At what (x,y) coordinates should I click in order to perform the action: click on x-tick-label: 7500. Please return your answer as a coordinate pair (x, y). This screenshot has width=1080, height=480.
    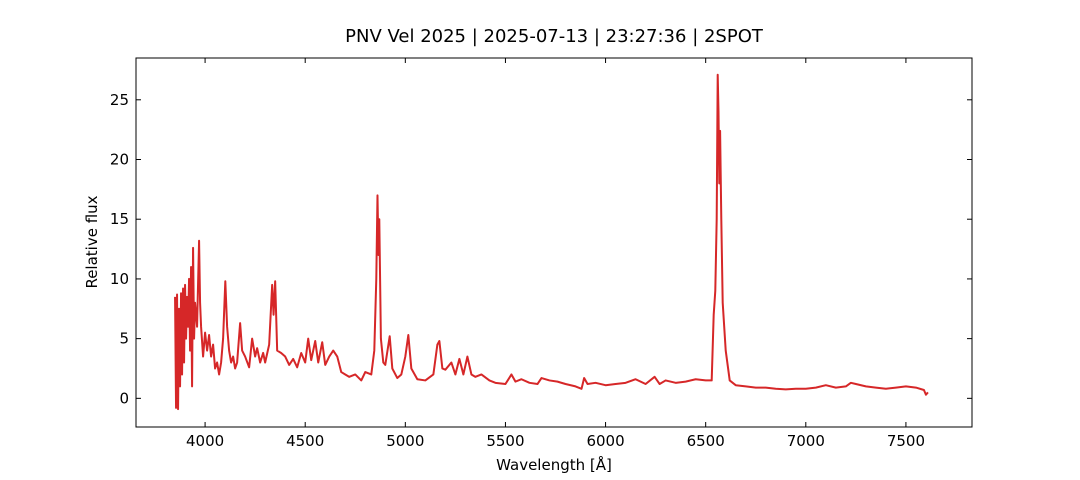
    Looking at the image, I should click on (906, 441).